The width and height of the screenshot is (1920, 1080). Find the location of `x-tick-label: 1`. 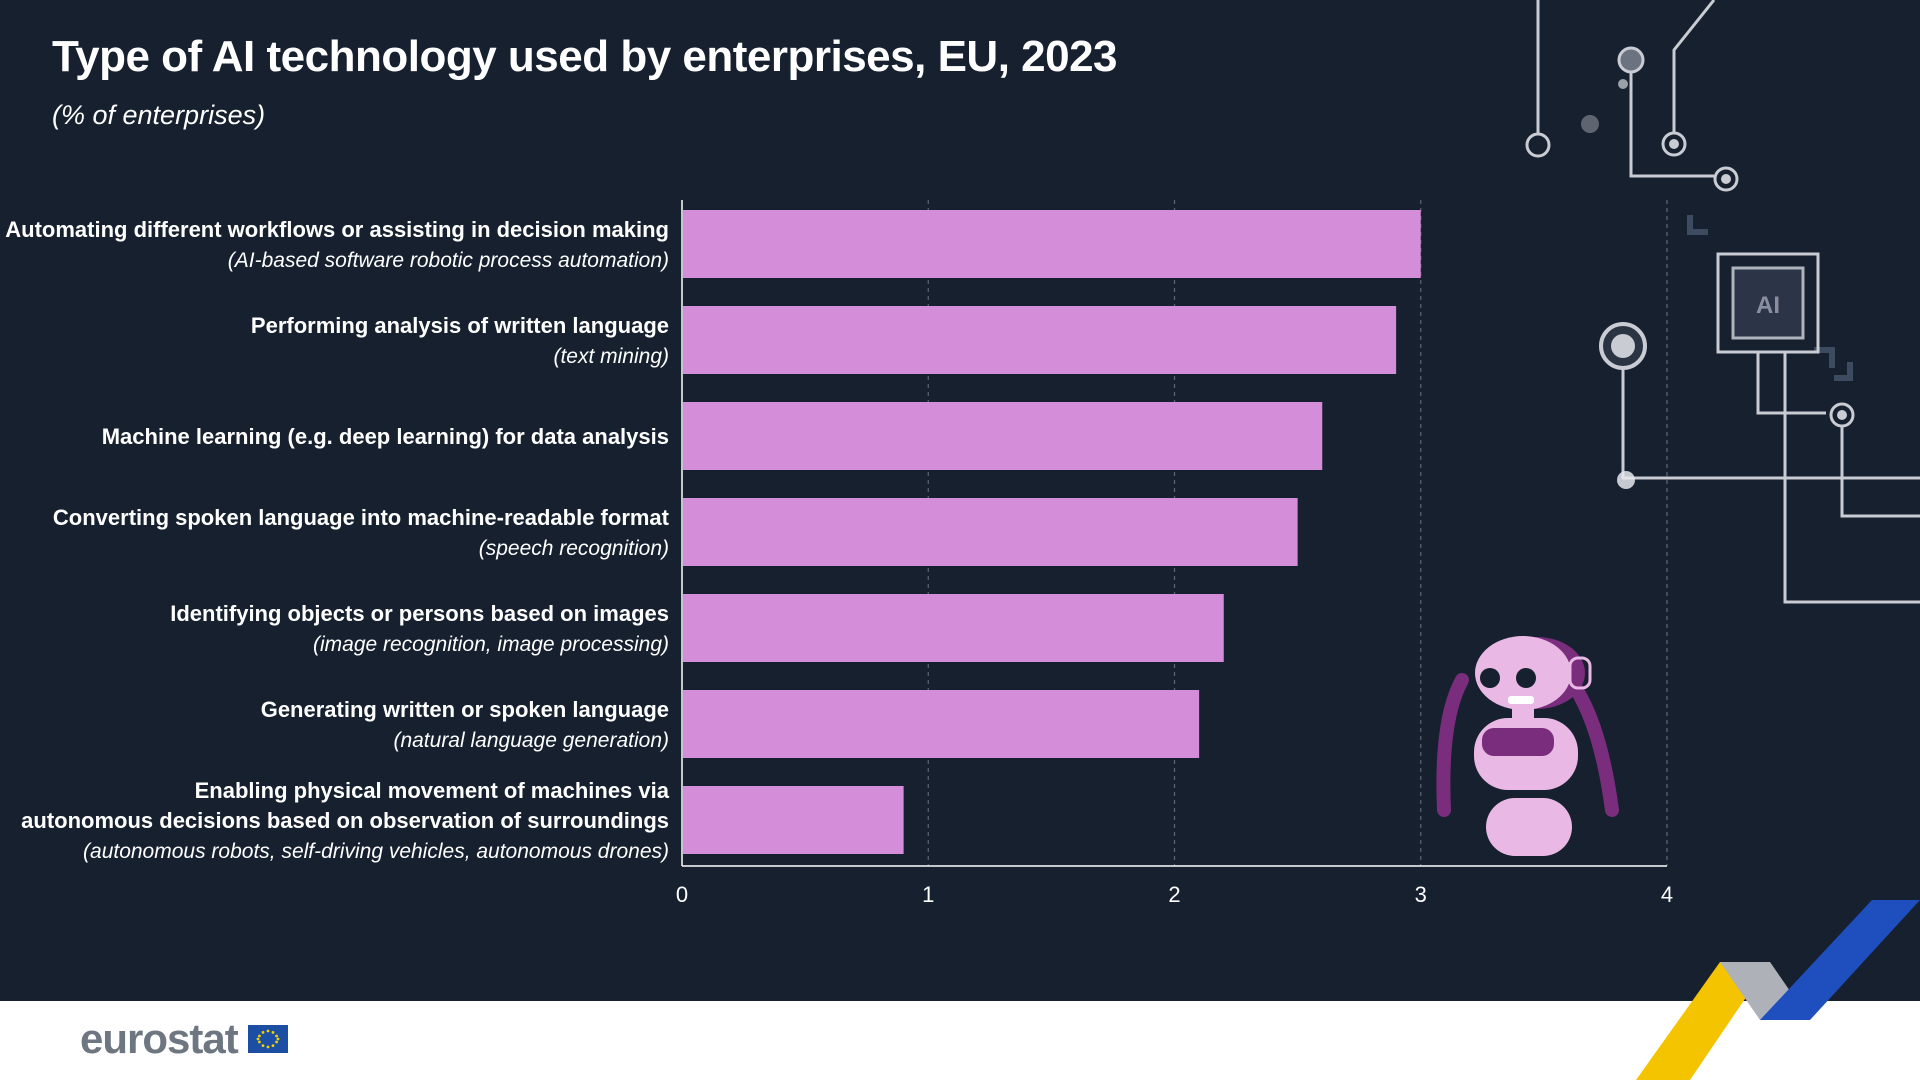

x-tick-label: 1 is located at coordinates (928, 894).